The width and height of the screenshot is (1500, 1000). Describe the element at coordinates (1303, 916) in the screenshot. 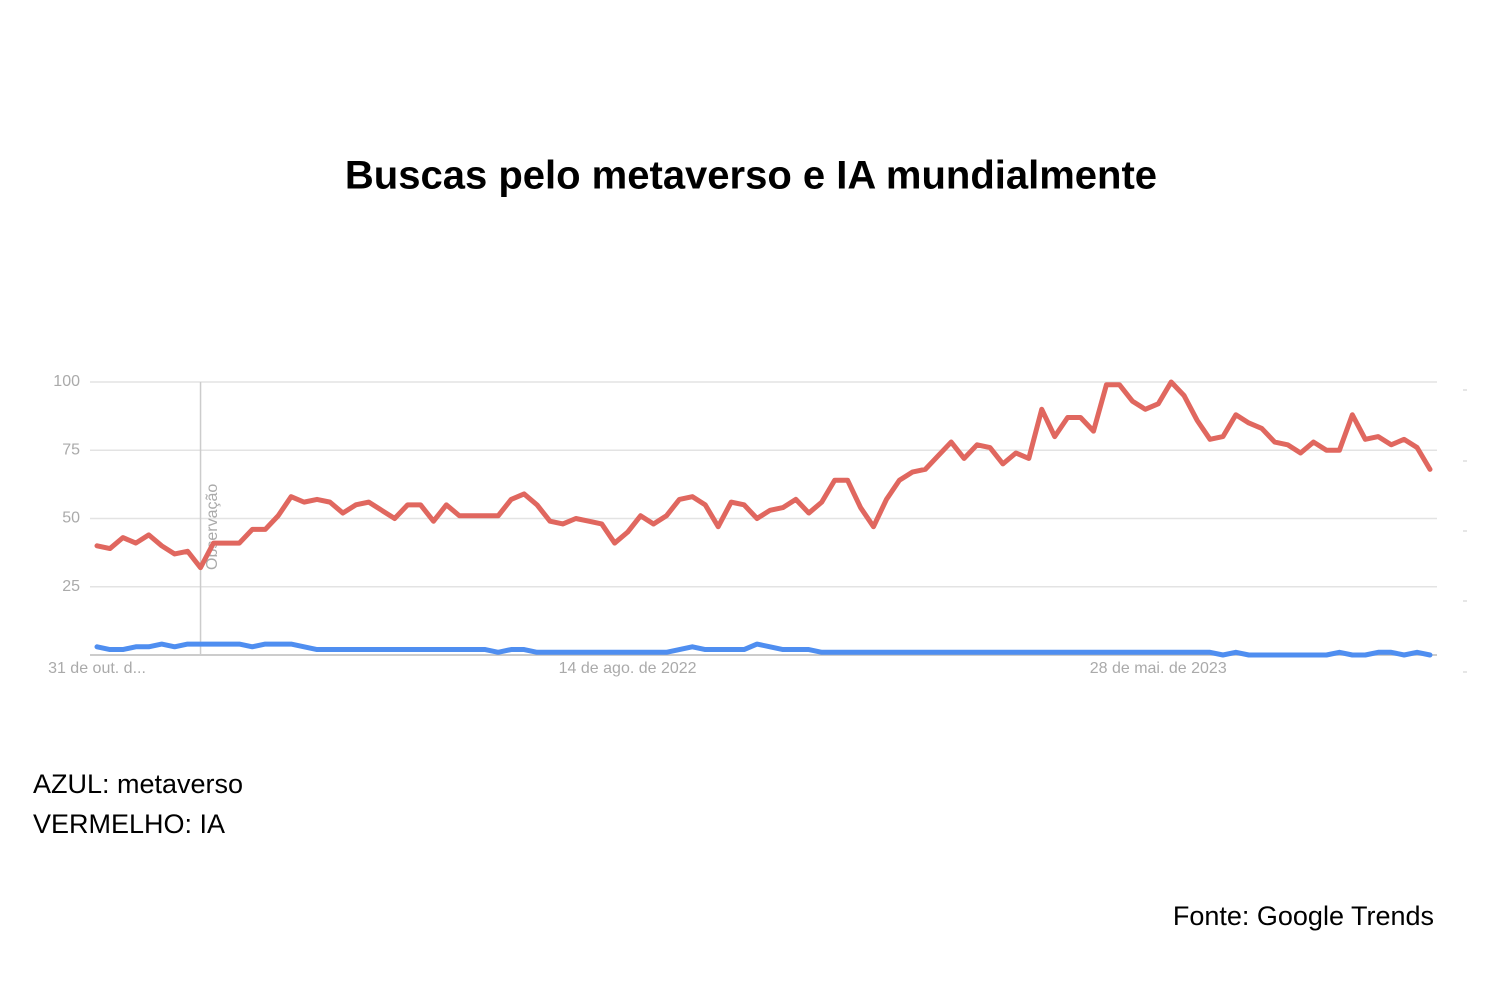

I see `source: Fonte: Google Trends` at that location.